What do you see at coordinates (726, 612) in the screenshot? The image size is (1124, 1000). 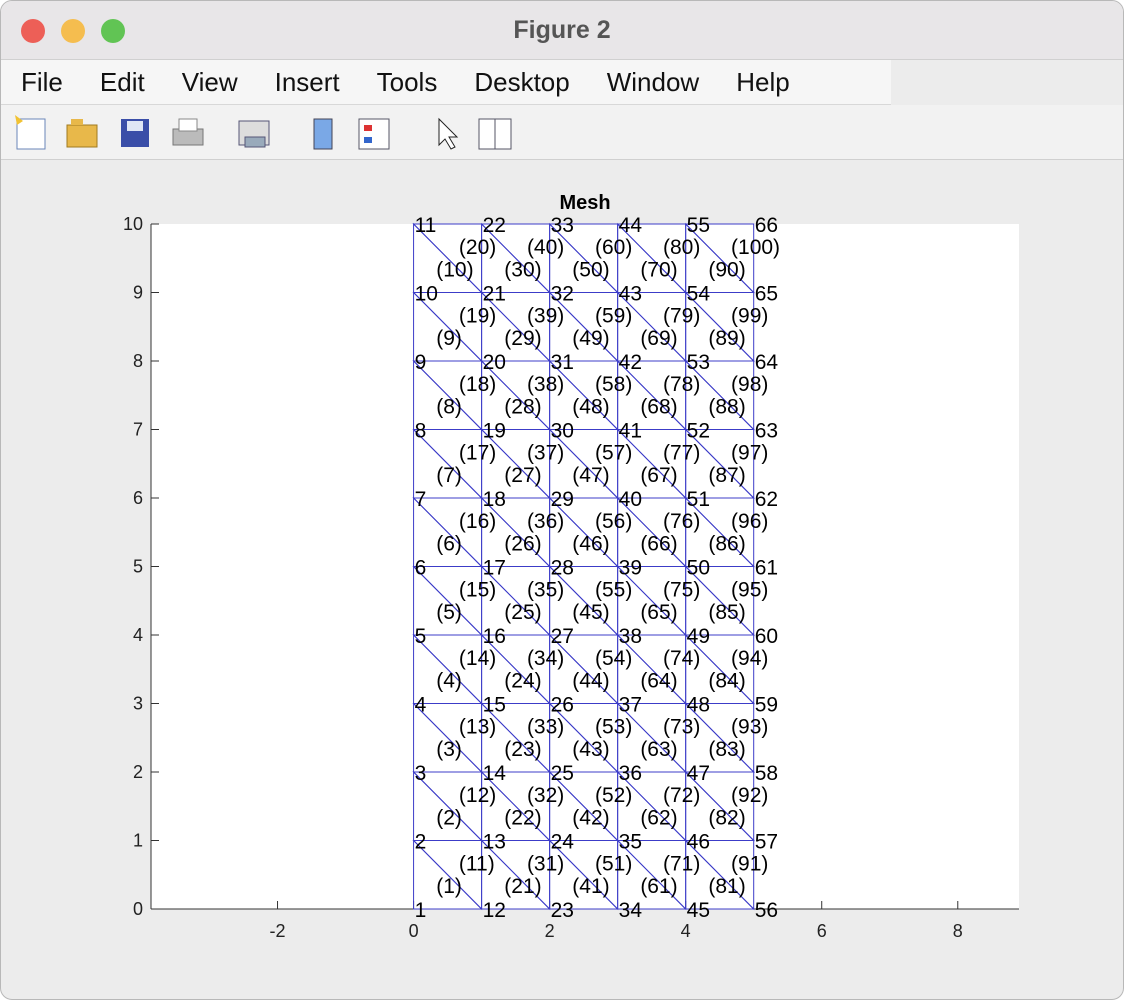 I see `element-label: (85)` at bounding box center [726, 612].